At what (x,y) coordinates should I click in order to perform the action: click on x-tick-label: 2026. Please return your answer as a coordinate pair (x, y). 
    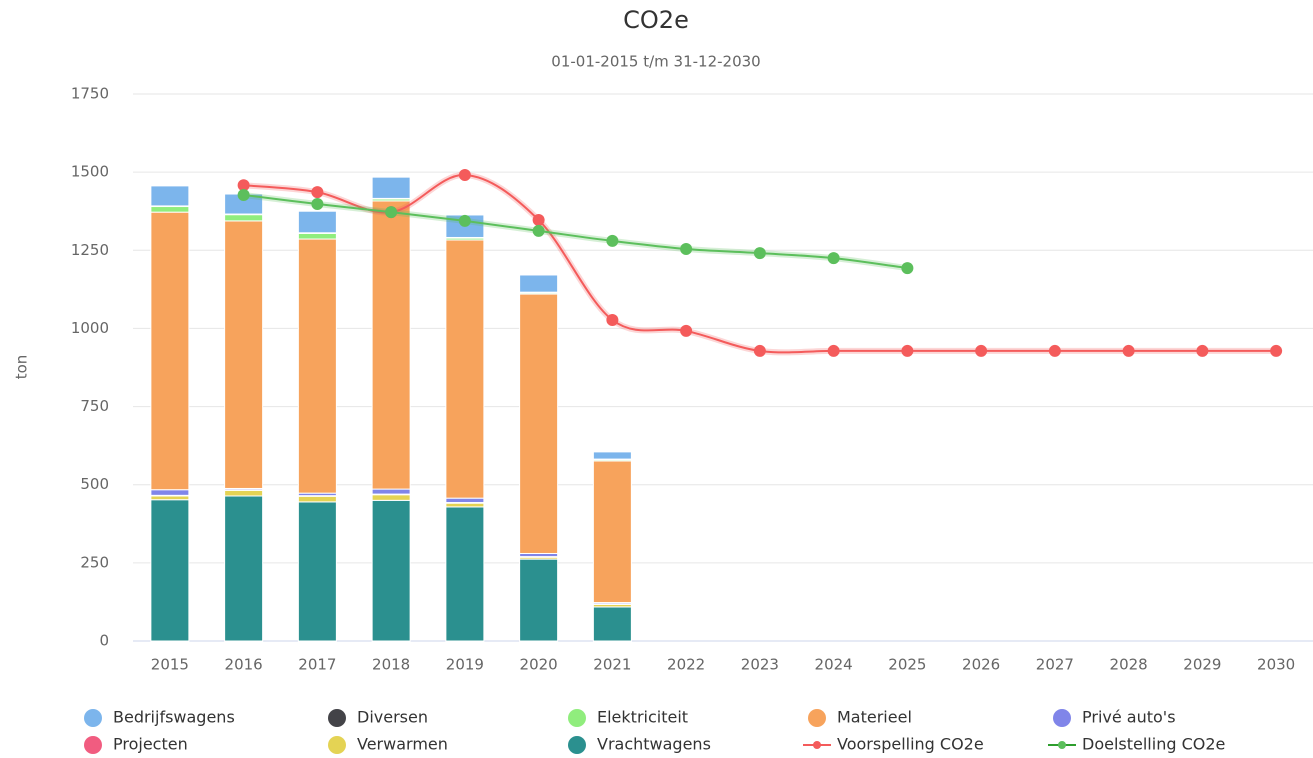
    Looking at the image, I should click on (981, 665).